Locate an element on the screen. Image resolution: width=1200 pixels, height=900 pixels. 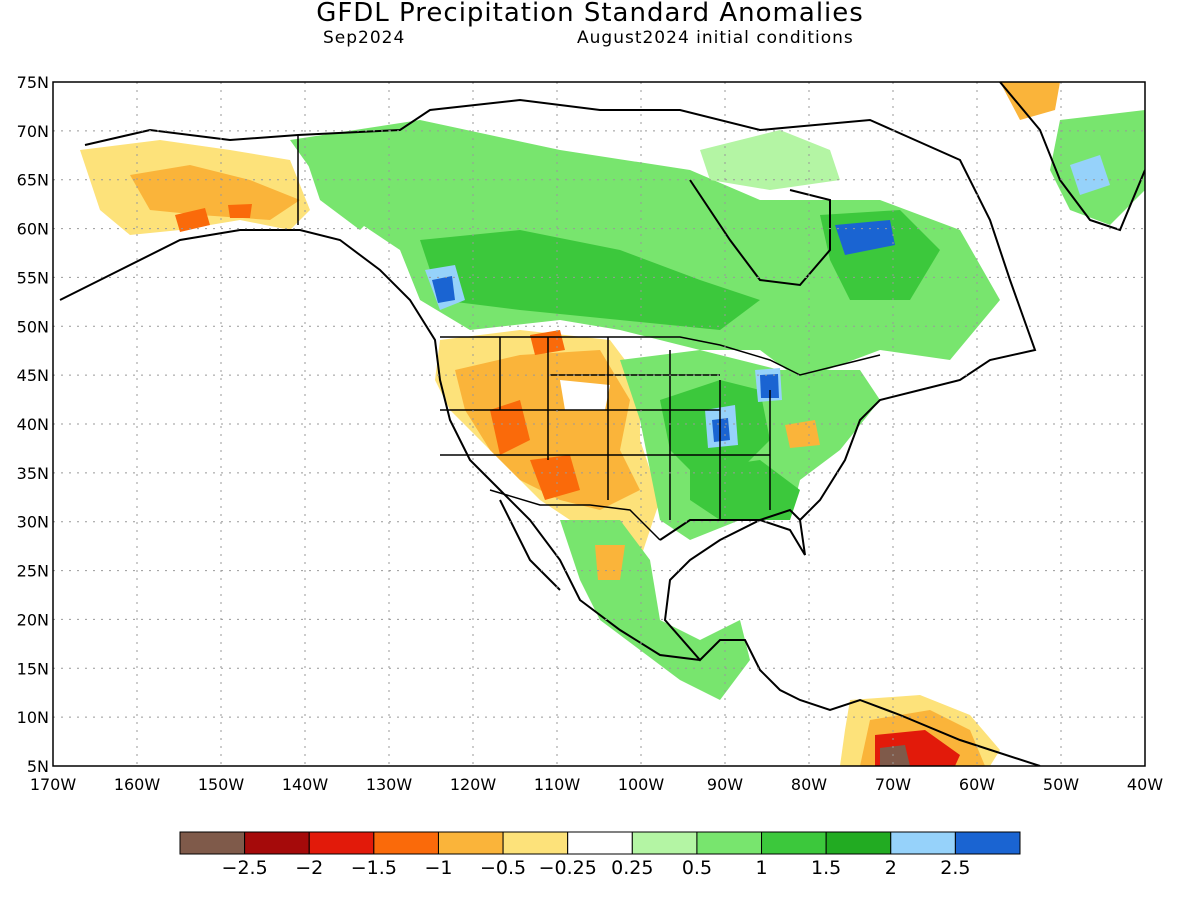
greenland-coast is located at coordinates (1072, 157).